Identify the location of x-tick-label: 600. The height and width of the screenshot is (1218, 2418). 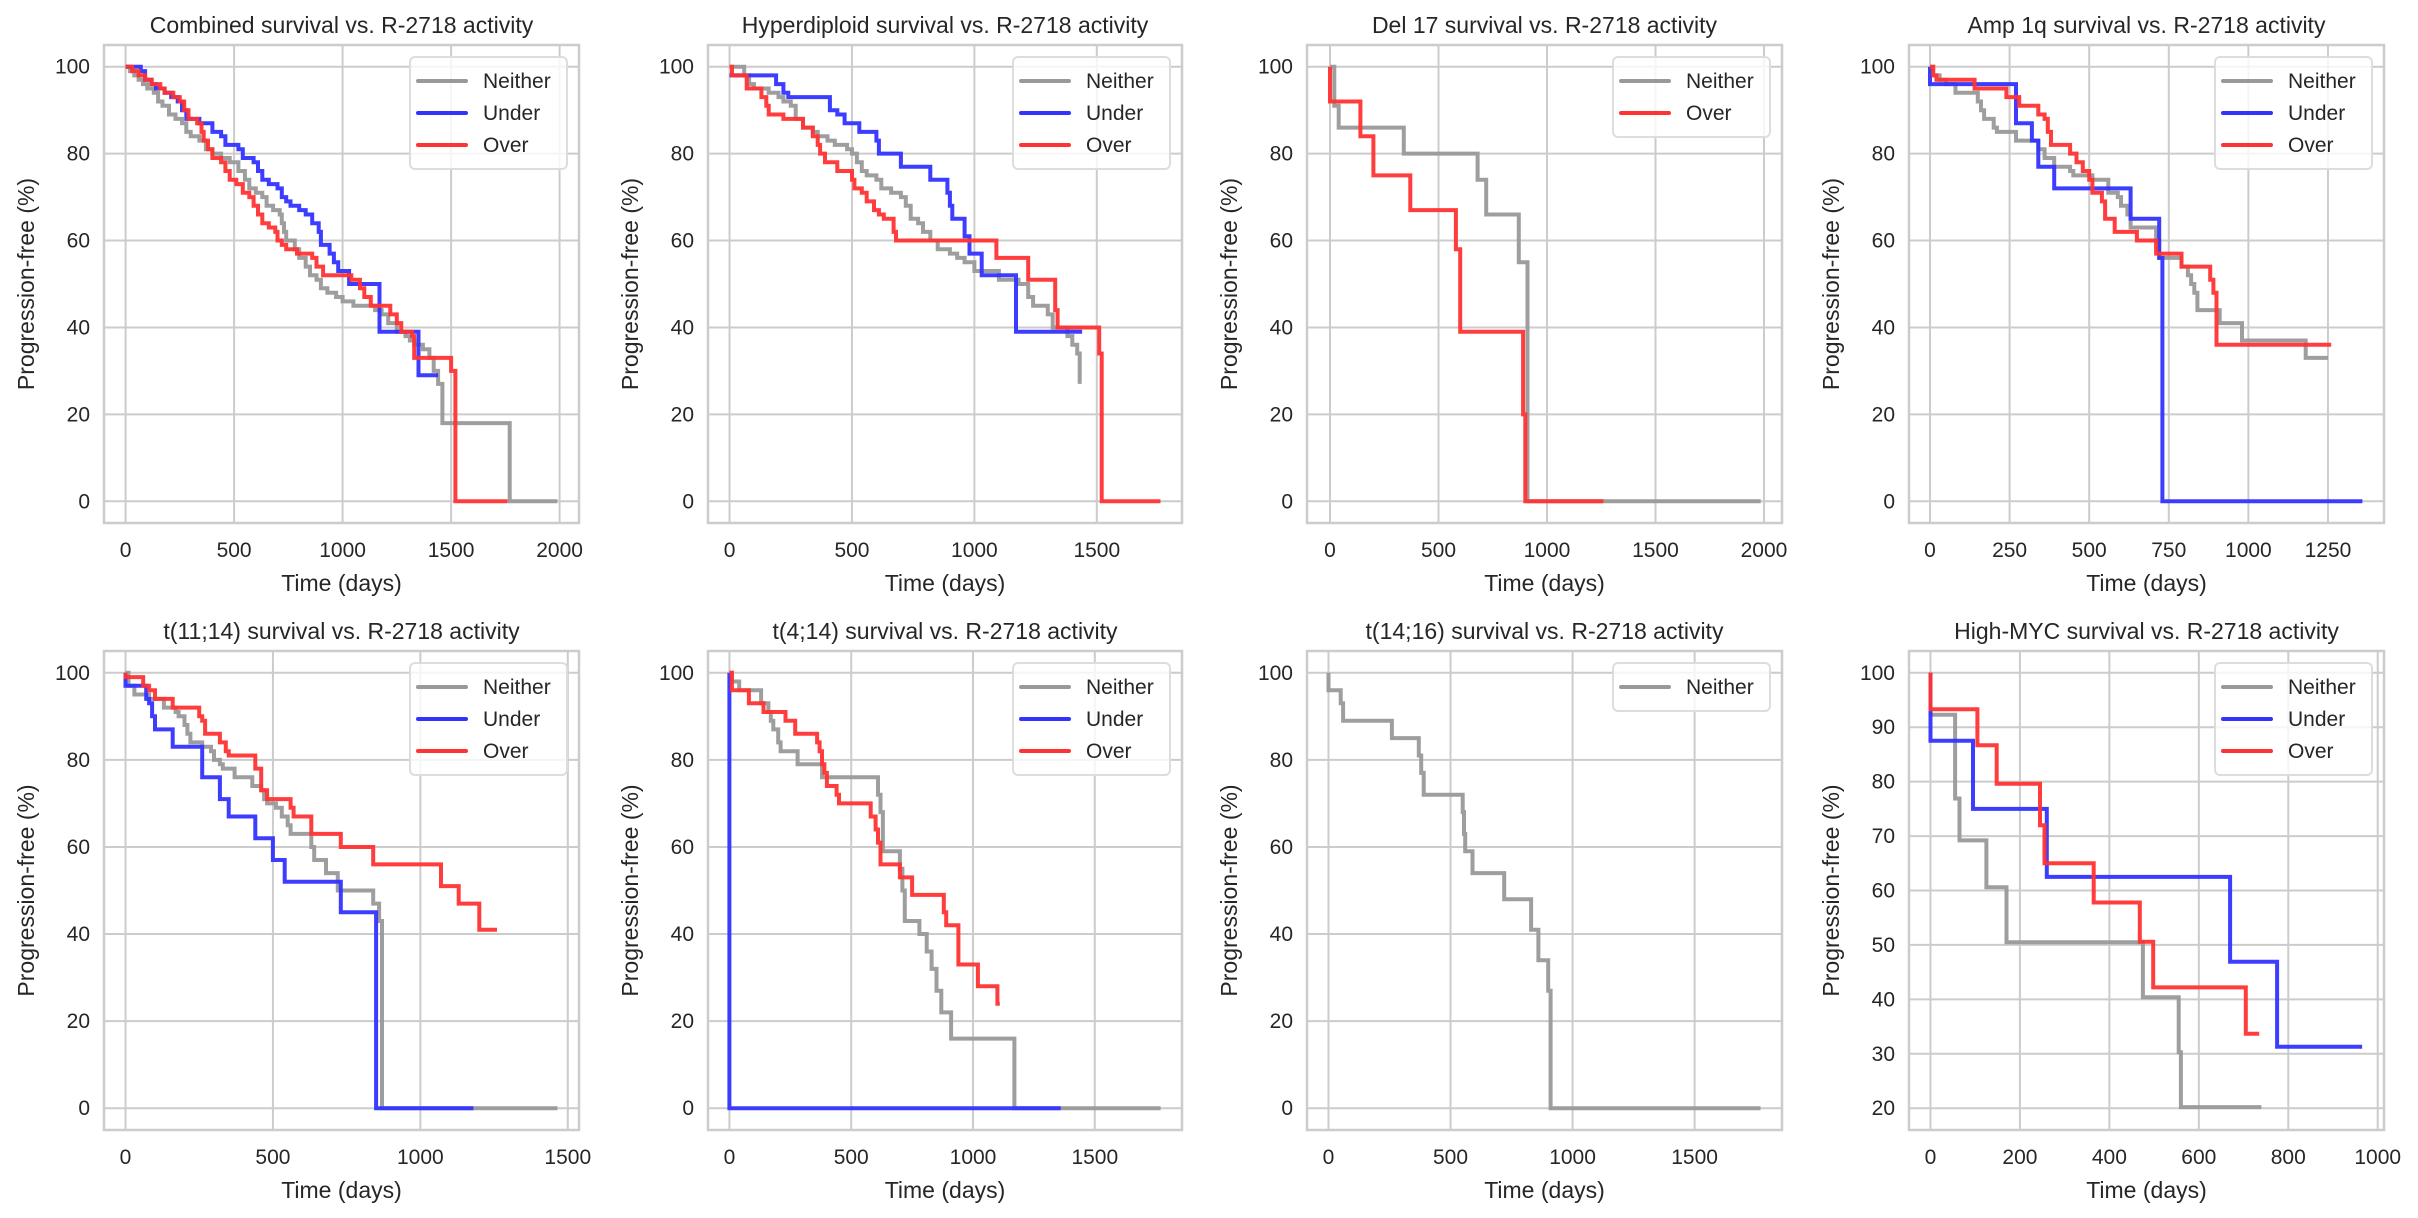
(2198, 1157).